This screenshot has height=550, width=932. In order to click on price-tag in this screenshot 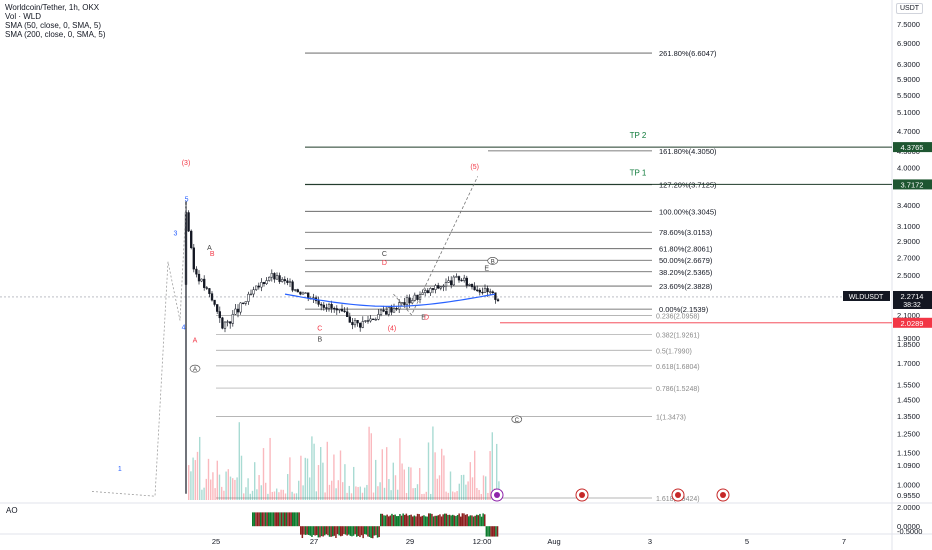, I will do `click(912, 184)`.